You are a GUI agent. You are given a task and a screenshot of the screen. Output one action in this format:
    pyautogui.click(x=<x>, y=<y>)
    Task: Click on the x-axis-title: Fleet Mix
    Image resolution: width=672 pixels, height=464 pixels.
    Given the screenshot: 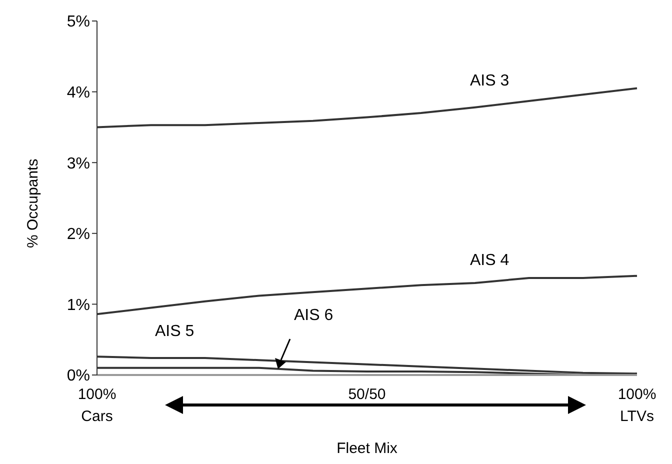 What is the action you would take?
    pyautogui.click(x=367, y=448)
    